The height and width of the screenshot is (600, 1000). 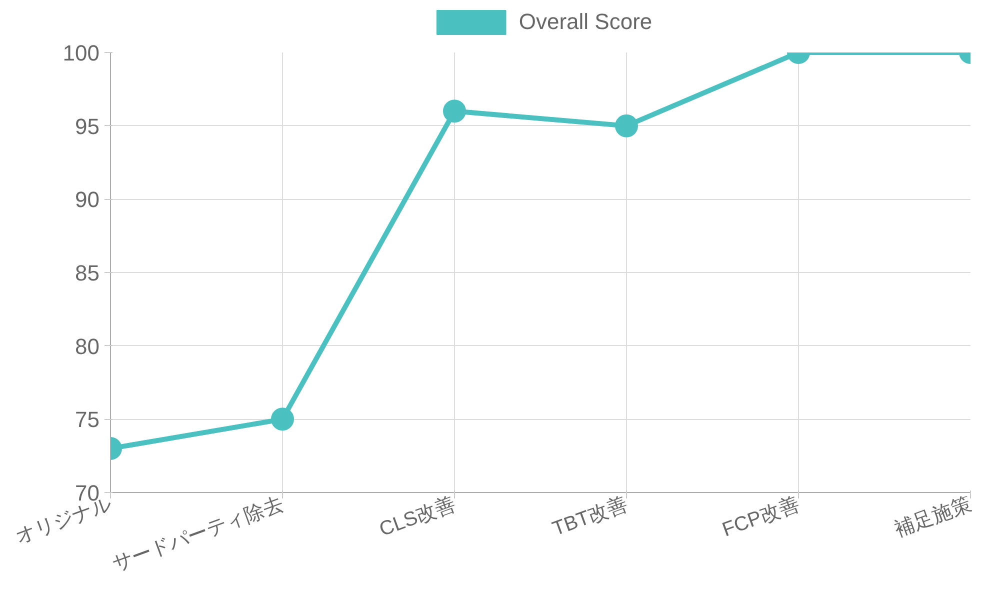 What do you see at coordinates (417, 516) in the screenshot?
I see `x-tick-label: CLS改善` at bounding box center [417, 516].